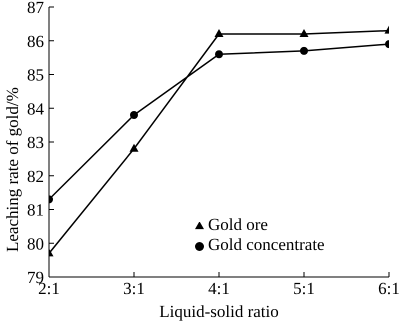 Image resolution: width=400 pixels, height=321 pixels. I want to click on y-tick-label: 84, so click(35, 108).